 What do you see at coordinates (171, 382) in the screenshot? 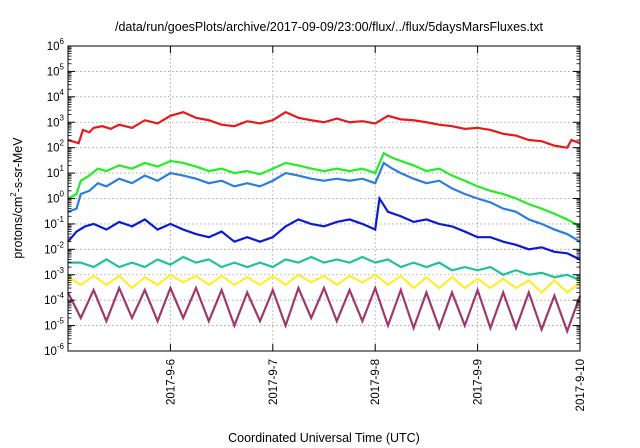
I see `x-tick-label: 2017-9-6` at bounding box center [171, 382].